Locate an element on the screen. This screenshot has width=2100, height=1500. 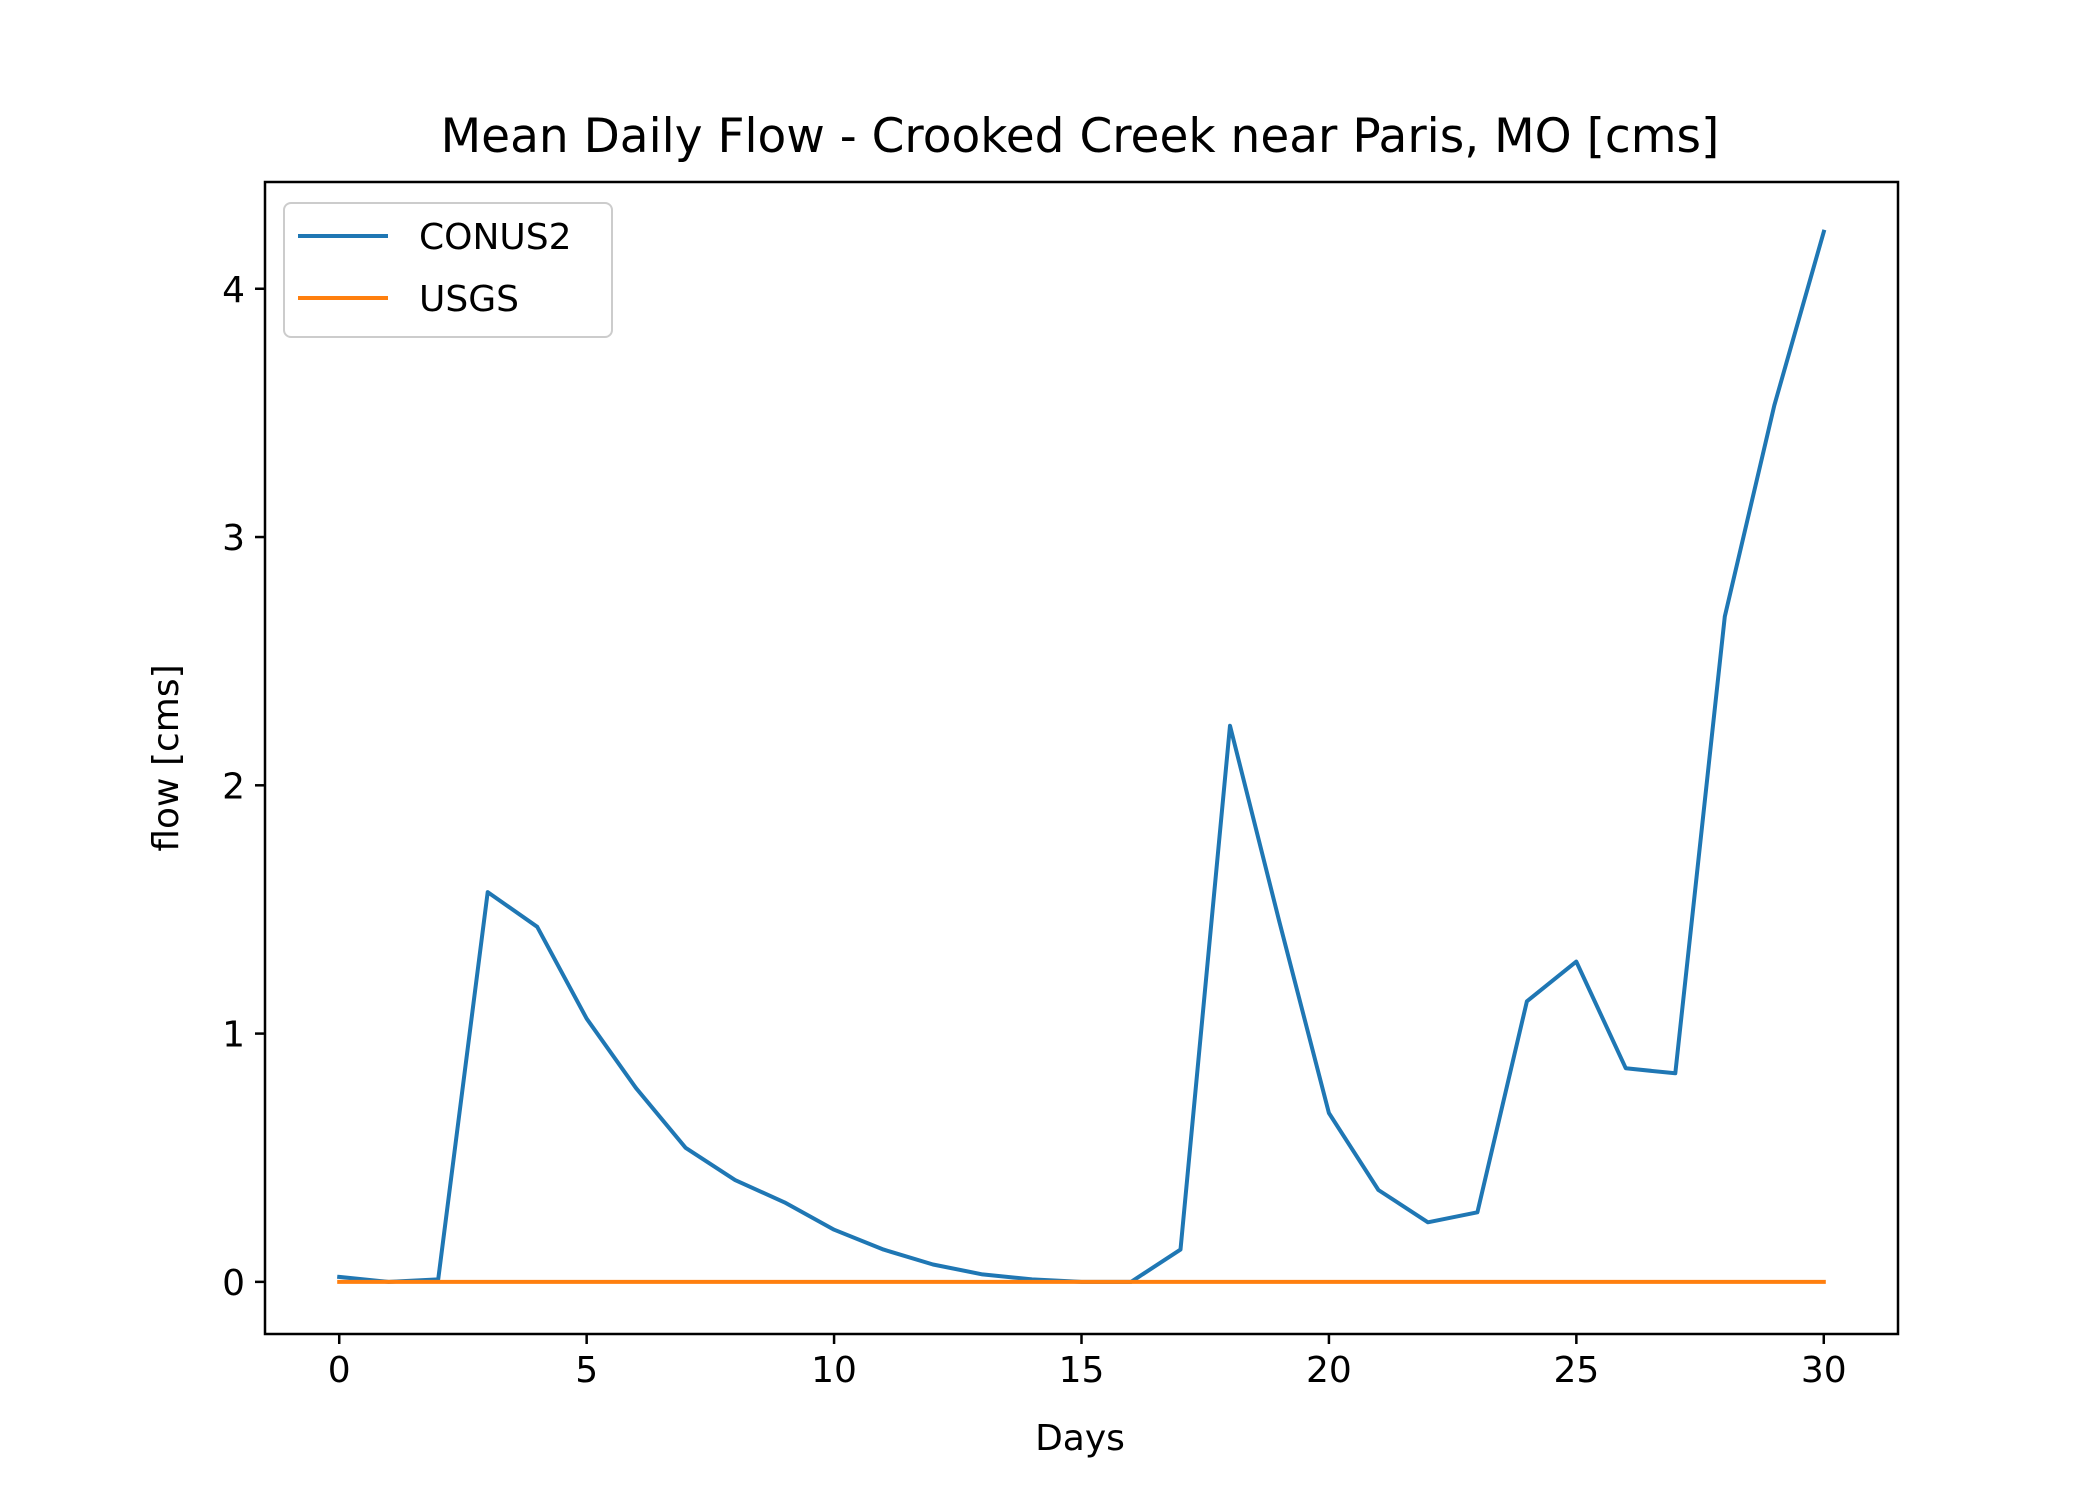
x-tick-label: 0 is located at coordinates (339, 1370).